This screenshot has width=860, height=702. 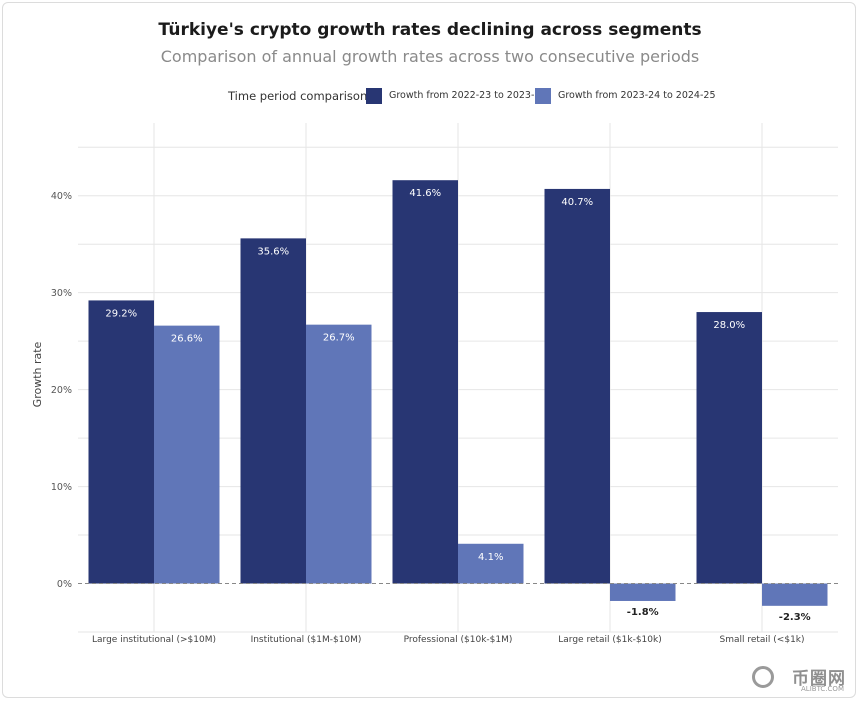 What do you see at coordinates (187, 339) in the screenshot?
I see `data-label-series-2-0: 26.6%` at bounding box center [187, 339].